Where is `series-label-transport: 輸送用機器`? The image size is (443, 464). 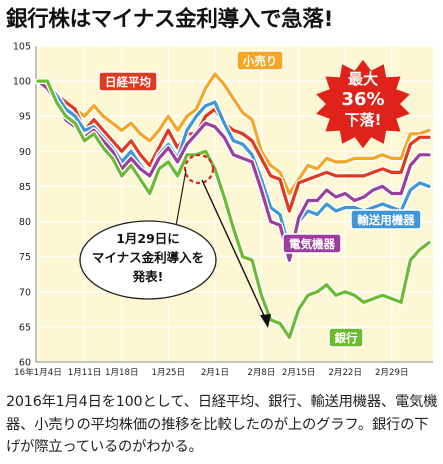 series-label-transport: 輸送用機器 is located at coordinates (386, 219).